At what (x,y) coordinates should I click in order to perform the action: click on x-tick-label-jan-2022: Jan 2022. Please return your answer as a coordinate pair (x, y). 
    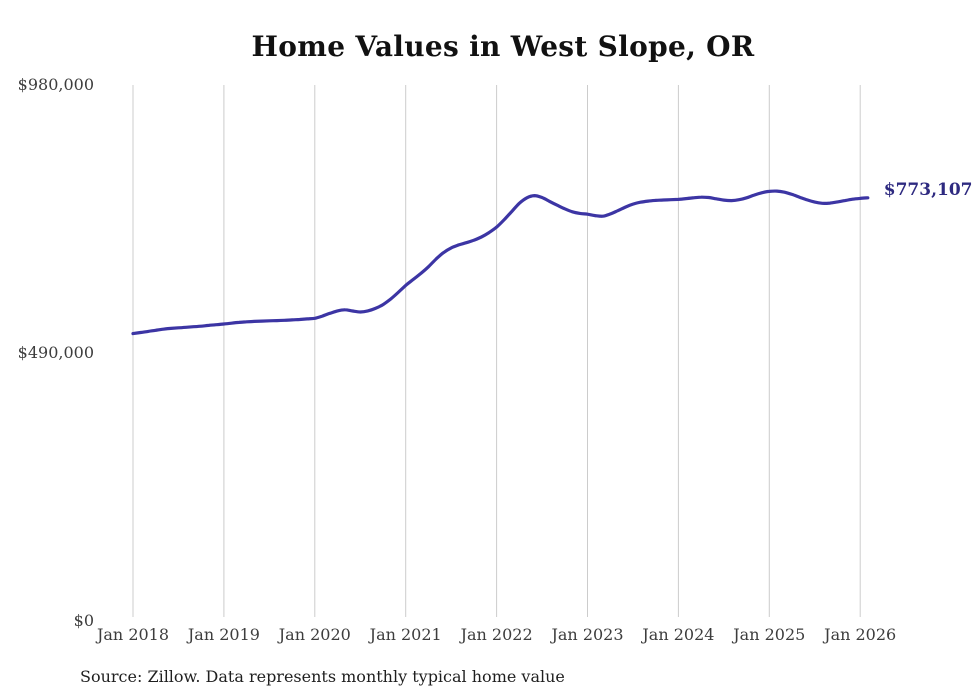
    Looking at the image, I should click on (496, 634).